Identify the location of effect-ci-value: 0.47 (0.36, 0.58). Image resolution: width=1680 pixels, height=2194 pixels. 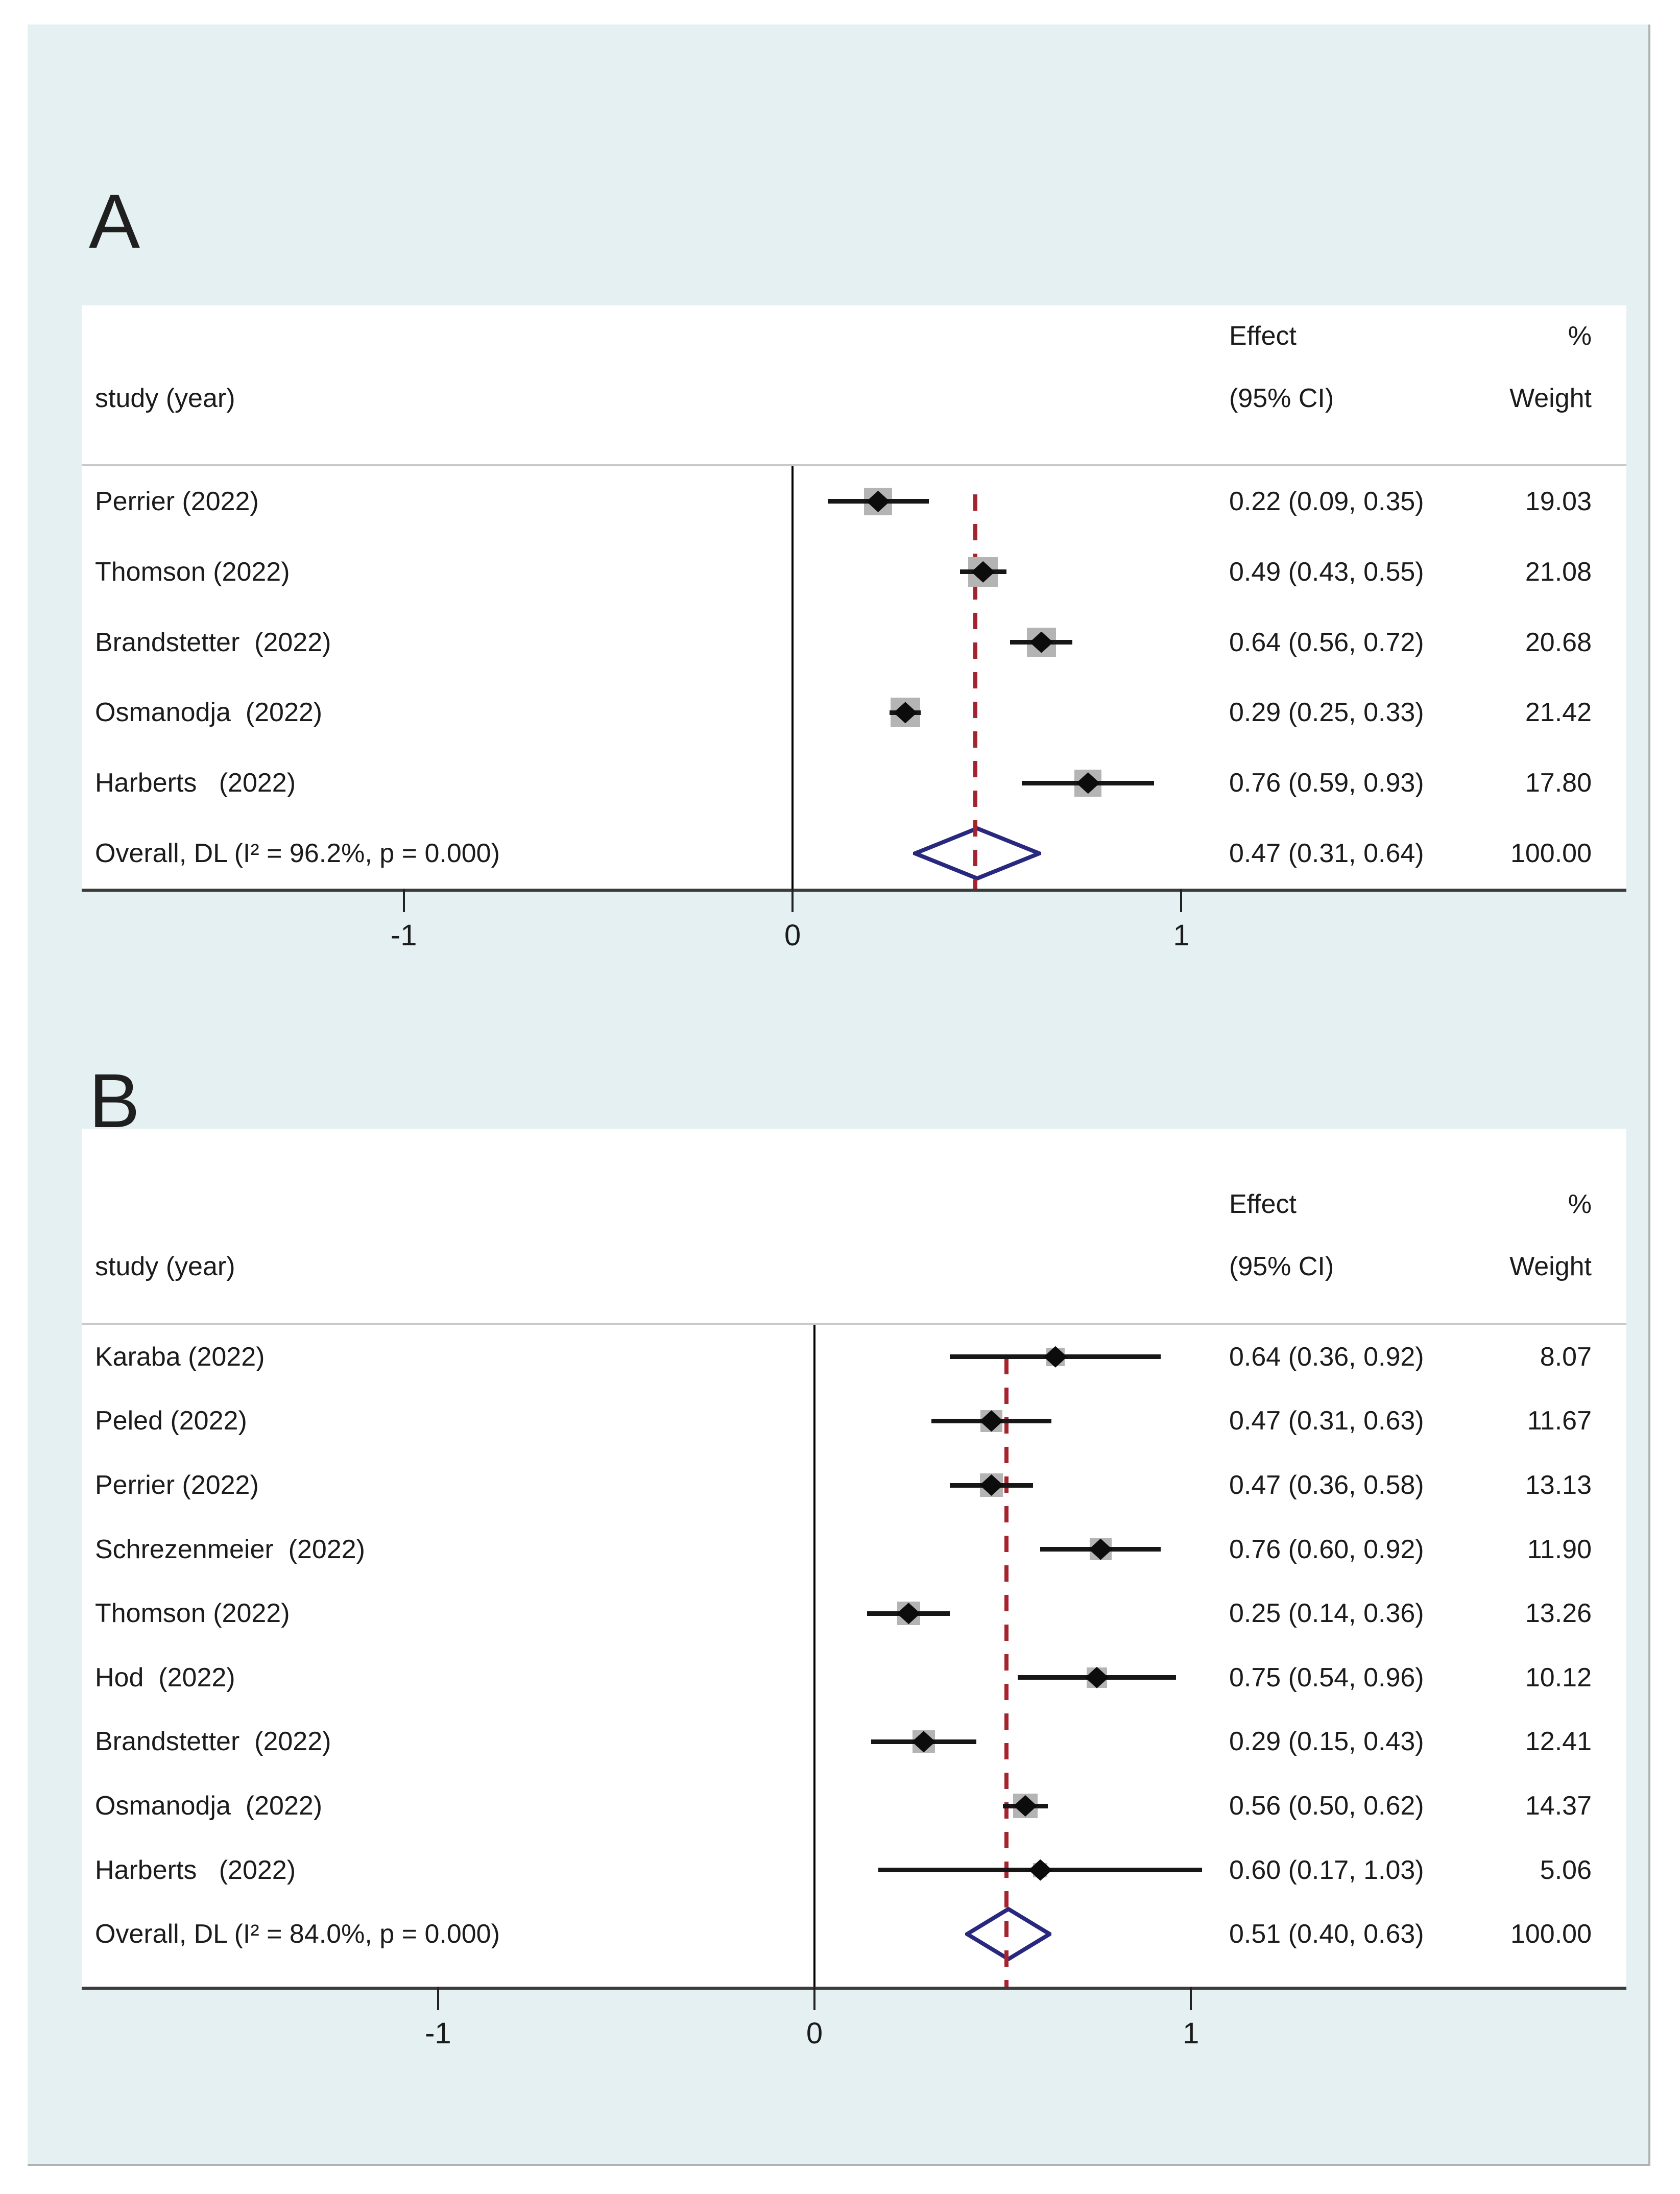
(1326, 1485).